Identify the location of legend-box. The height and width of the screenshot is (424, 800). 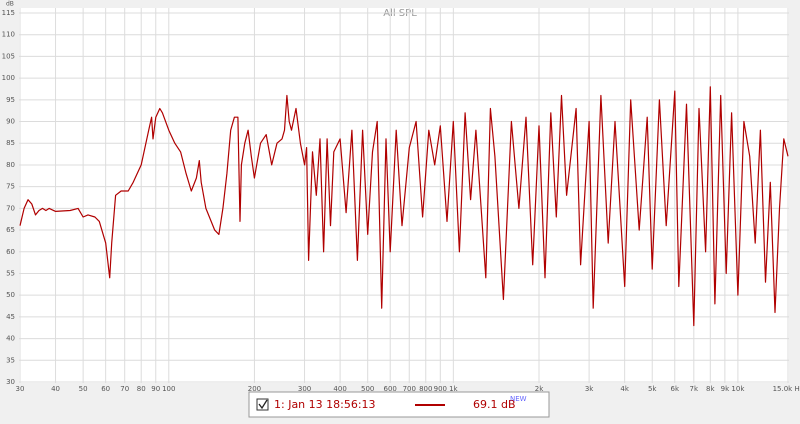
(399, 404).